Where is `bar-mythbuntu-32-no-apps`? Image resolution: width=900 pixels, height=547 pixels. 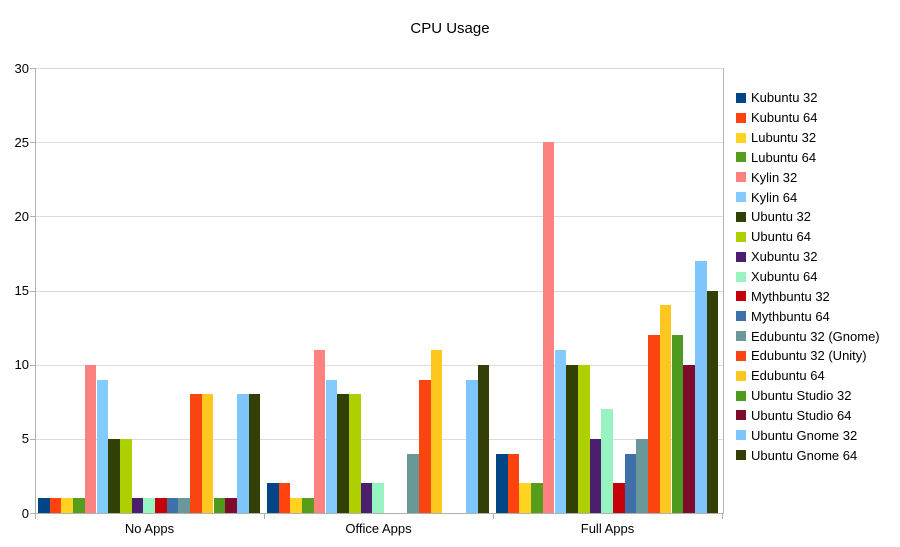 bar-mythbuntu-32-no-apps is located at coordinates (161, 505).